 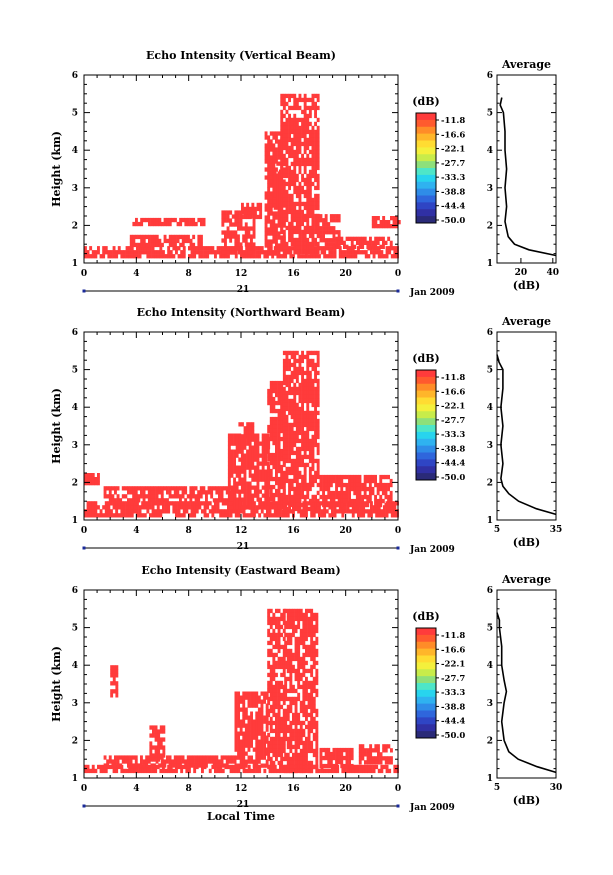 What do you see at coordinates (453, 707) in the screenshot?
I see `colorbar-tick-label: -38.8` at bounding box center [453, 707].